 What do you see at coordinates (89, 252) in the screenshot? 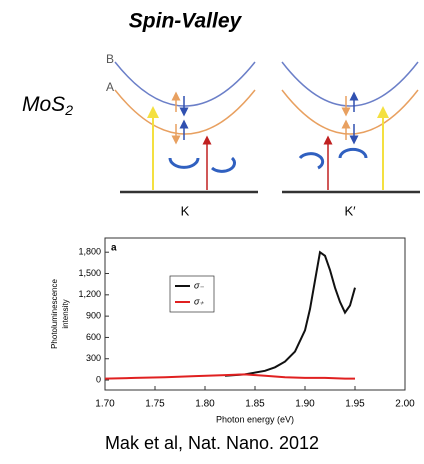
I see `y-tick-label: 1,800` at bounding box center [89, 252].